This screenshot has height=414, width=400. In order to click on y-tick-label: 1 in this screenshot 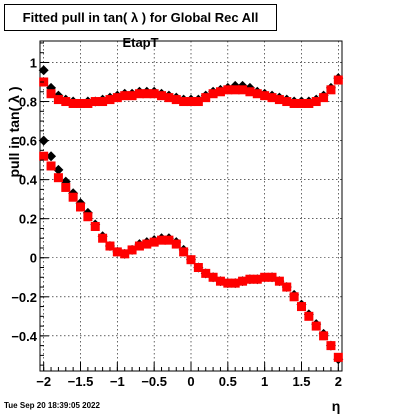, I will do `click(33, 62)`.